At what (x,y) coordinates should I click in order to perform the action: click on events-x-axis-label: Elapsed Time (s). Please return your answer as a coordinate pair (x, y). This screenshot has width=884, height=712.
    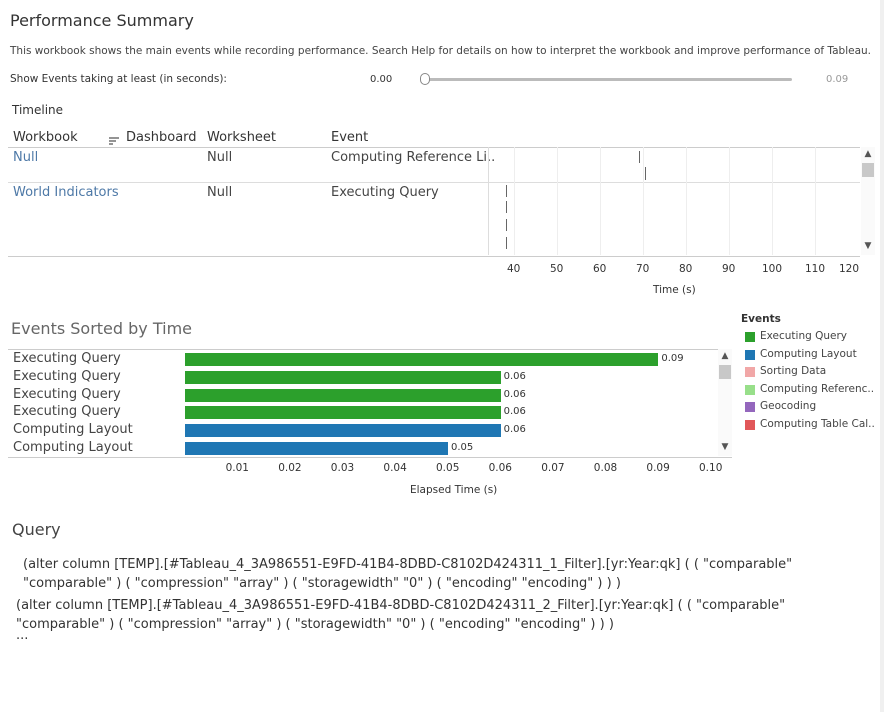
    Looking at the image, I should click on (454, 490).